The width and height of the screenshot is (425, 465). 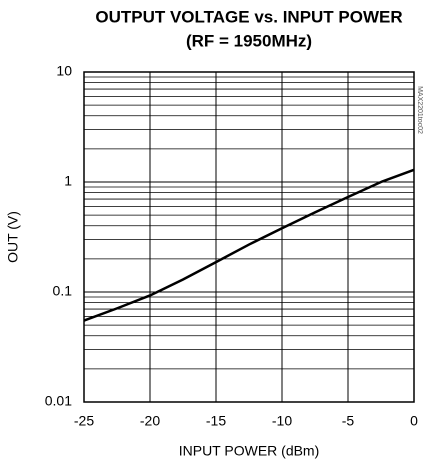 What do you see at coordinates (414, 421) in the screenshot?
I see `x-tick-label: 0` at bounding box center [414, 421].